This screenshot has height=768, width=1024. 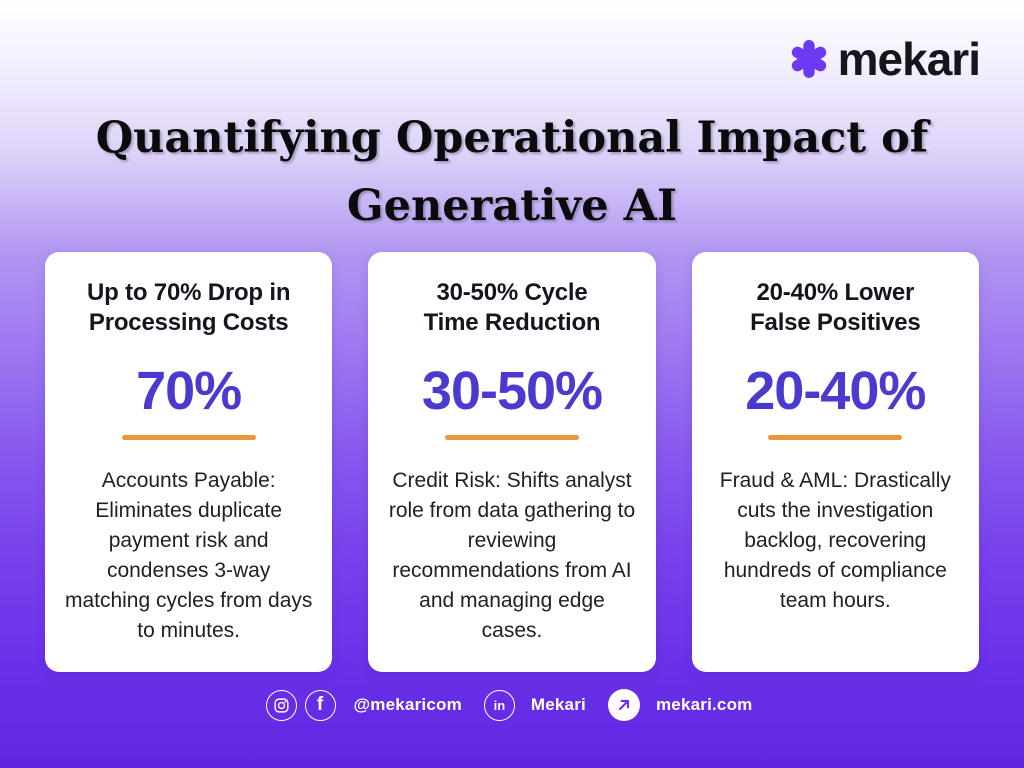 What do you see at coordinates (407, 704) in the screenshot?
I see `social-handle: @mekaricom` at bounding box center [407, 704].